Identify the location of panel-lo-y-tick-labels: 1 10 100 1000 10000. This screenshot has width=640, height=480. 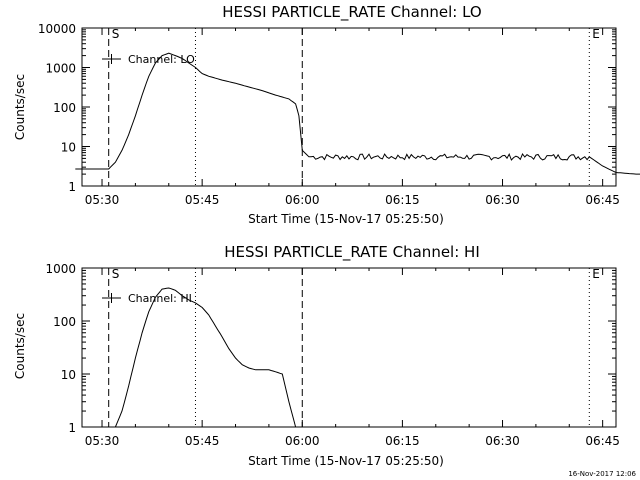
(57, 108).